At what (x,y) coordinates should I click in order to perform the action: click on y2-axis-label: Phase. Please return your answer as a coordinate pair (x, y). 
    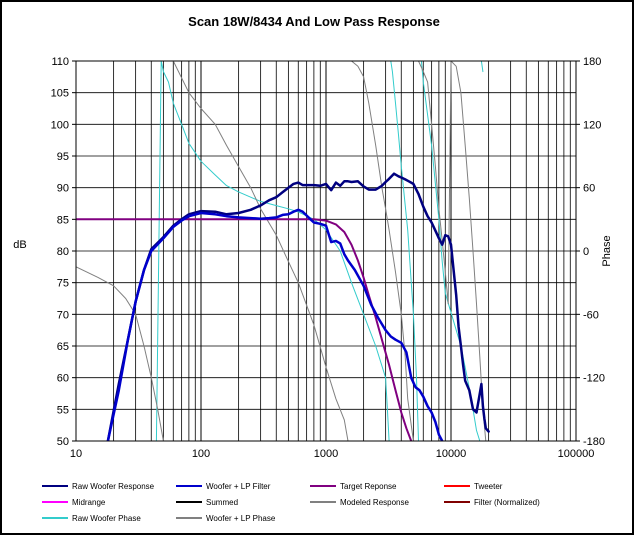
    Looking at the image, I should click on (607, 250).